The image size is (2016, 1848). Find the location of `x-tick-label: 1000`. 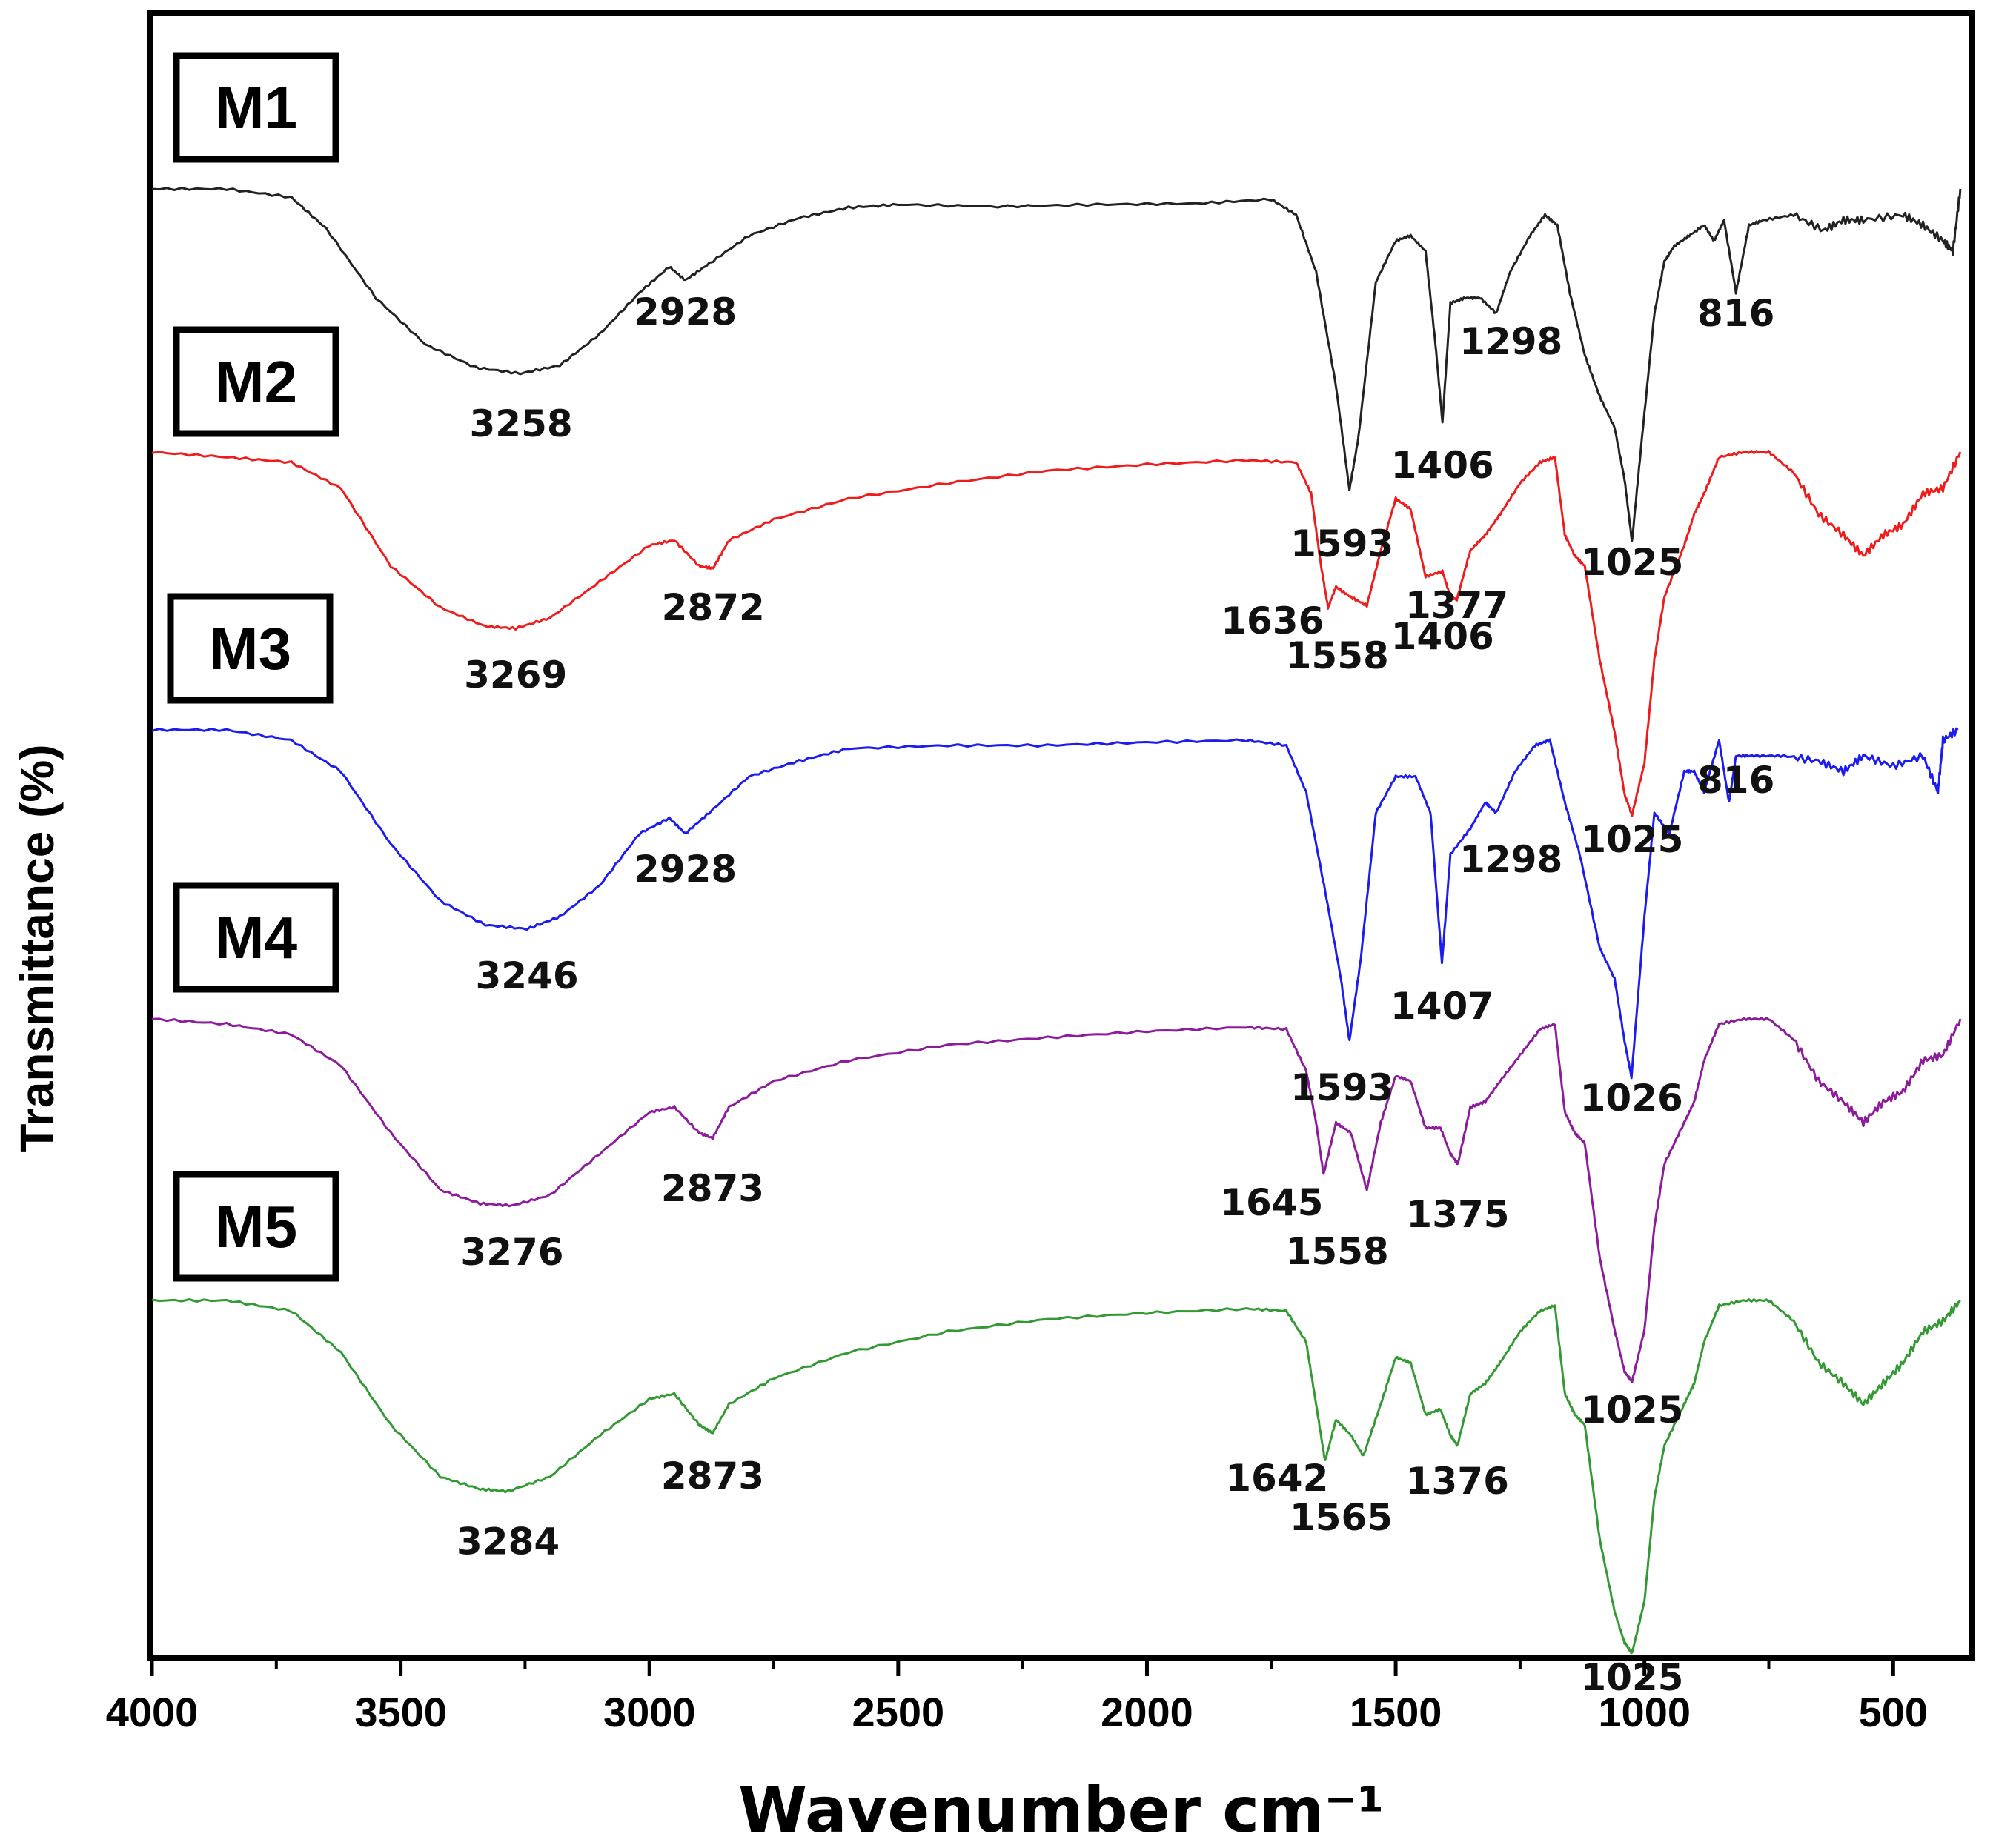

x-tick-label: 1000 is located at coordinates (1645, 1712).